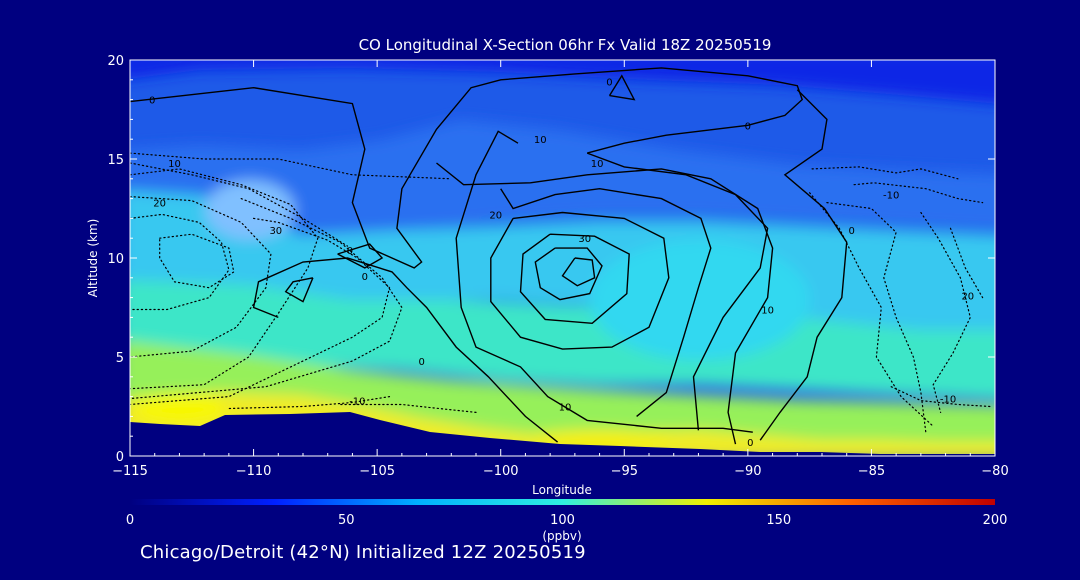 The height and width of the screenshot is (580, 1080). Describe the element at coordinates (700, 300) in the screenshot. I see `field-anomaly-cyan` at that location.